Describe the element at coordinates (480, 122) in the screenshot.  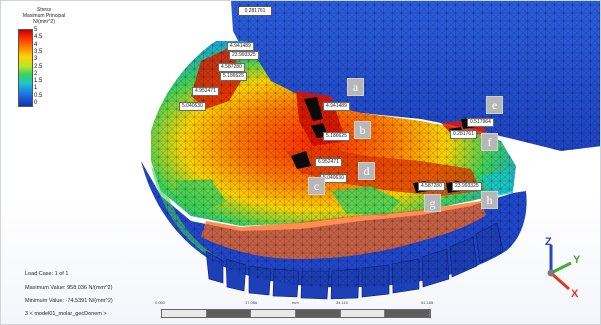
I see `probe-label: 0.517964` at that location.